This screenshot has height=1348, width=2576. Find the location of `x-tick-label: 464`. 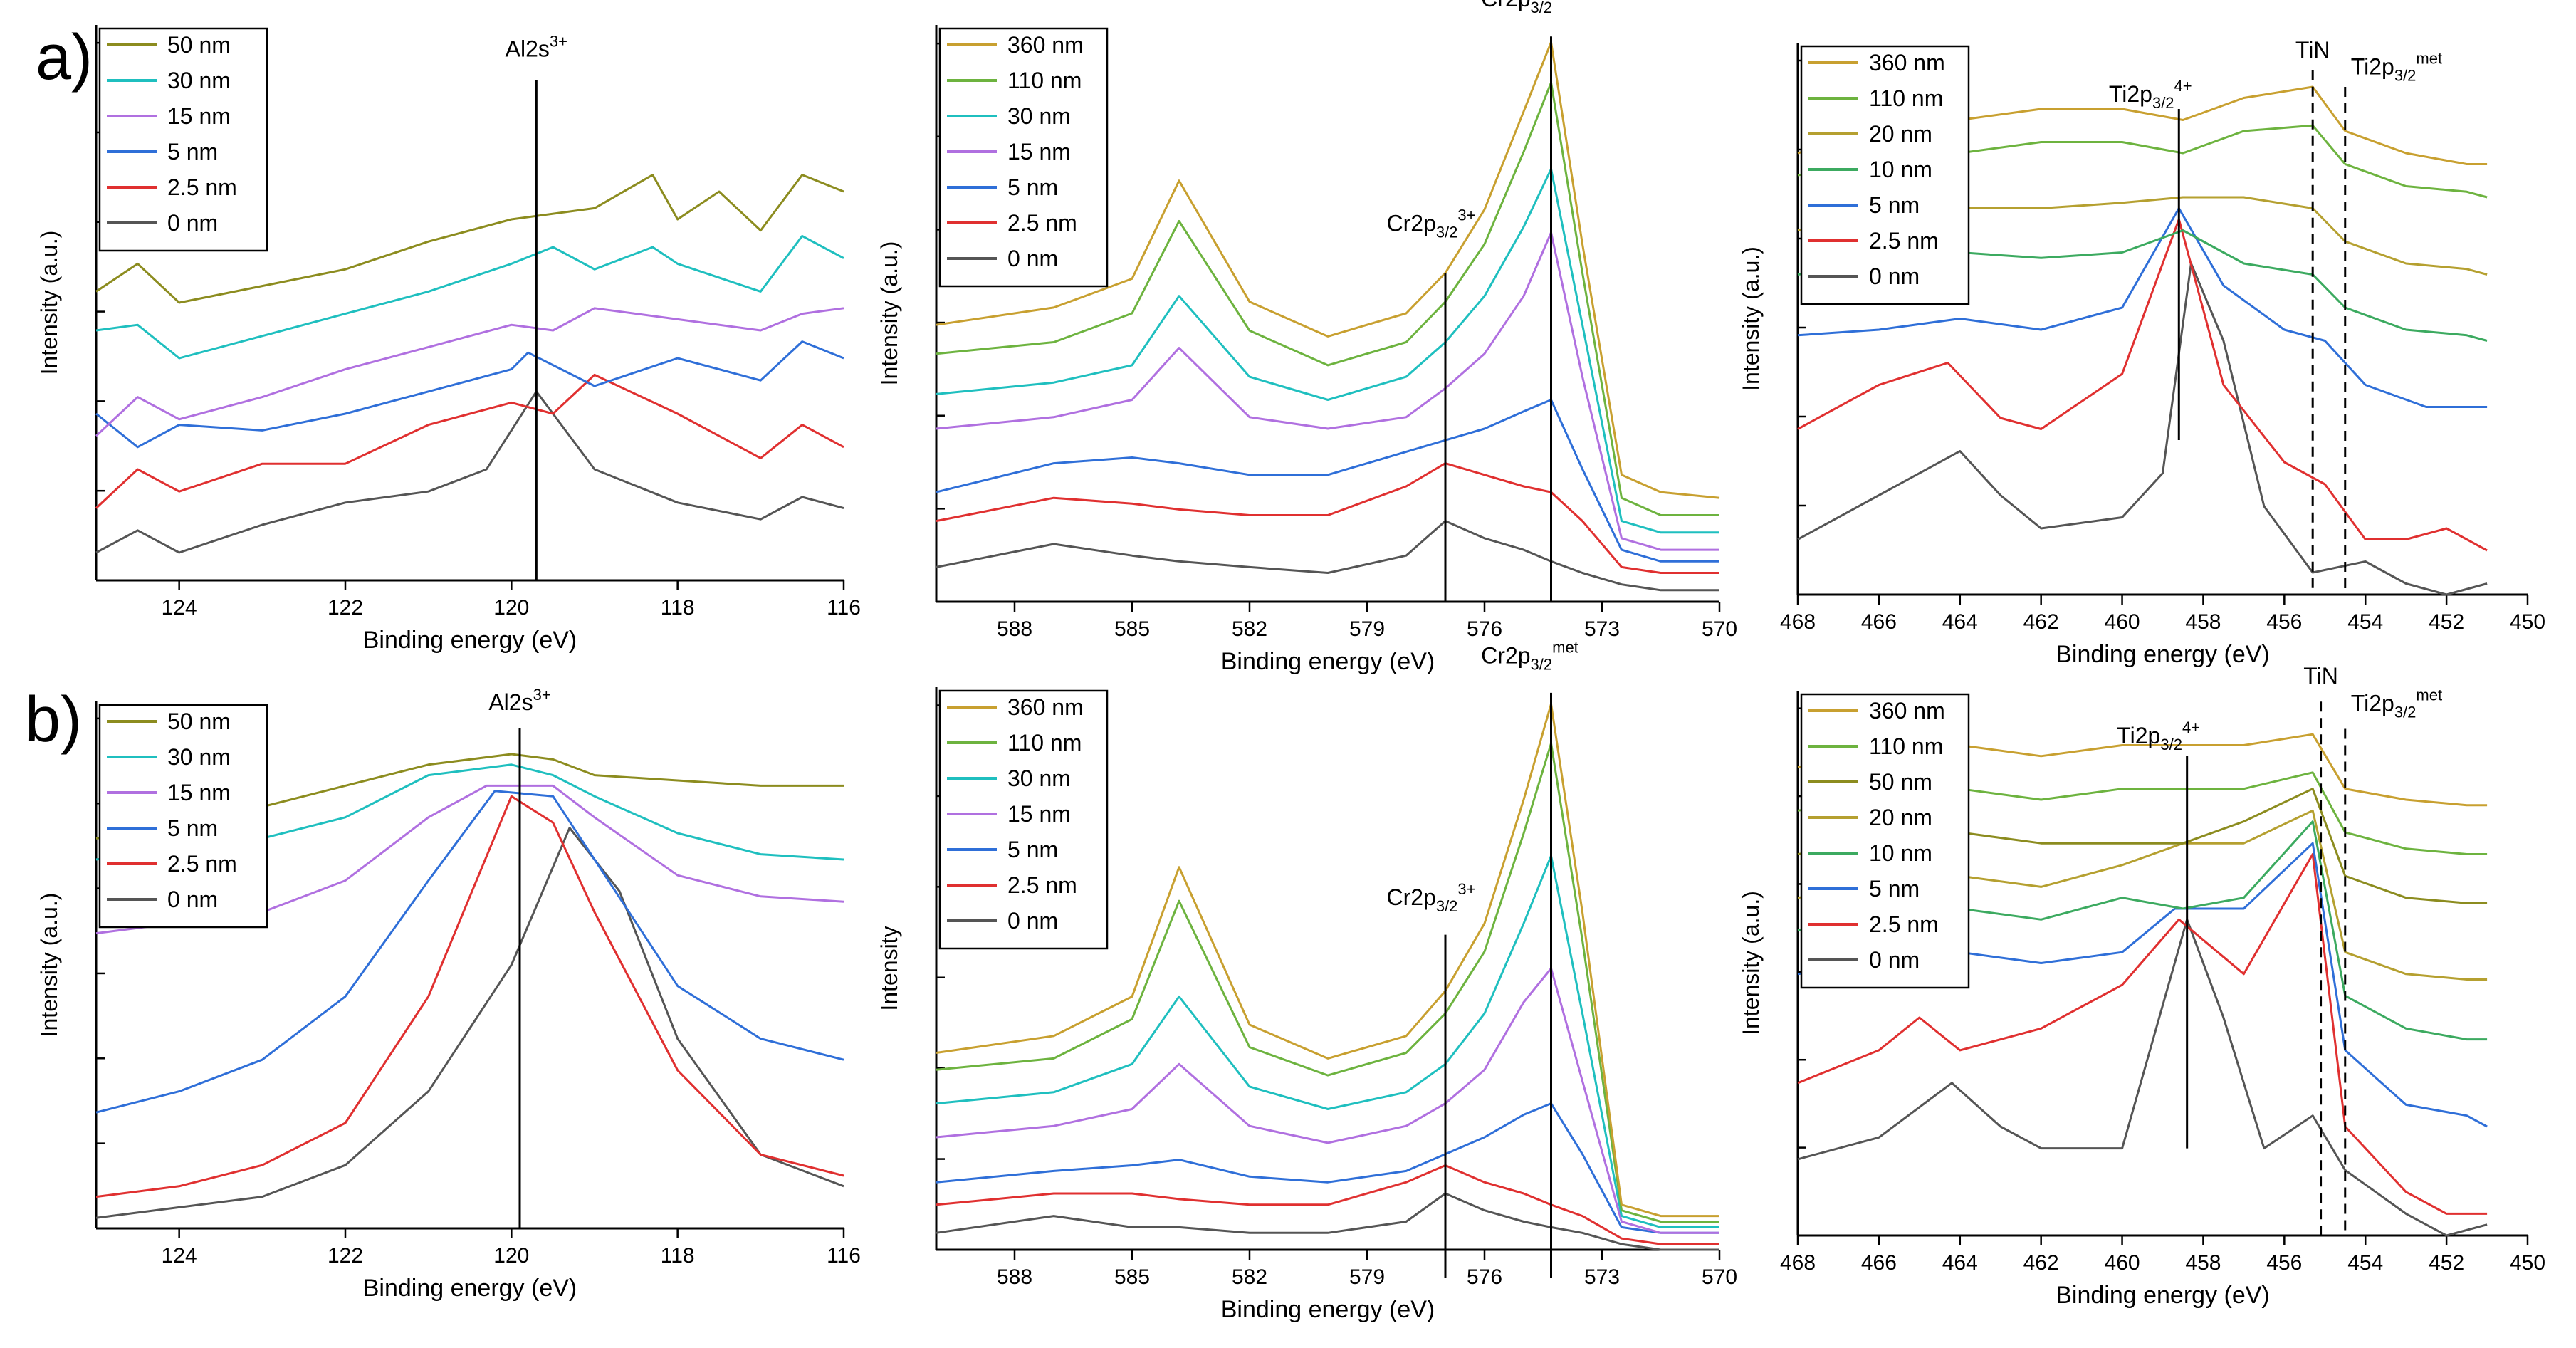

x-tick-label: 464 is located at coordinates (1960, 622).